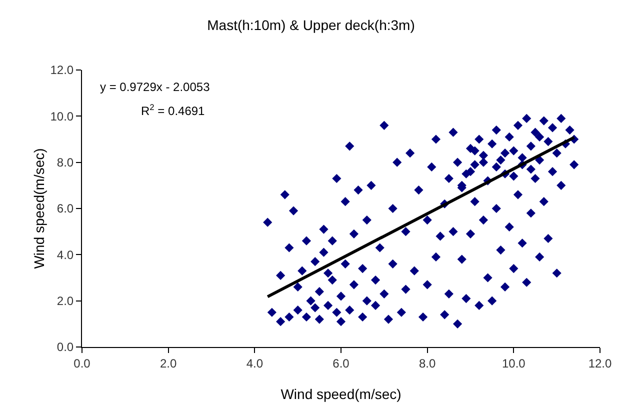 The width and height of the screenshot is (622, 406). Describe the element at coordinates (341, 394) in the screenshot. I see `x-axis-title: Wind speed(m/sec)` at that location.